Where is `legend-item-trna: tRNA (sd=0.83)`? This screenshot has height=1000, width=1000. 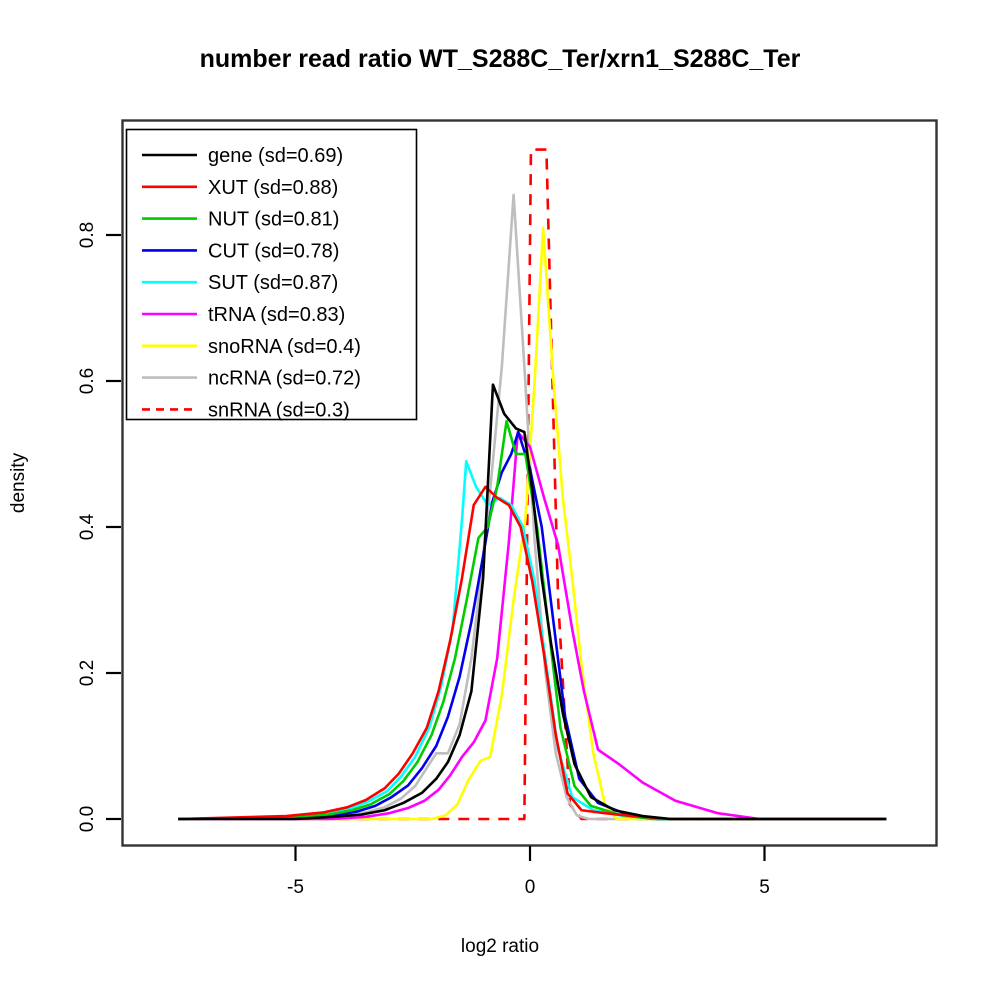
legend-item-trna: tRNA (sd=0.83) is located at coordinates (243, 315).